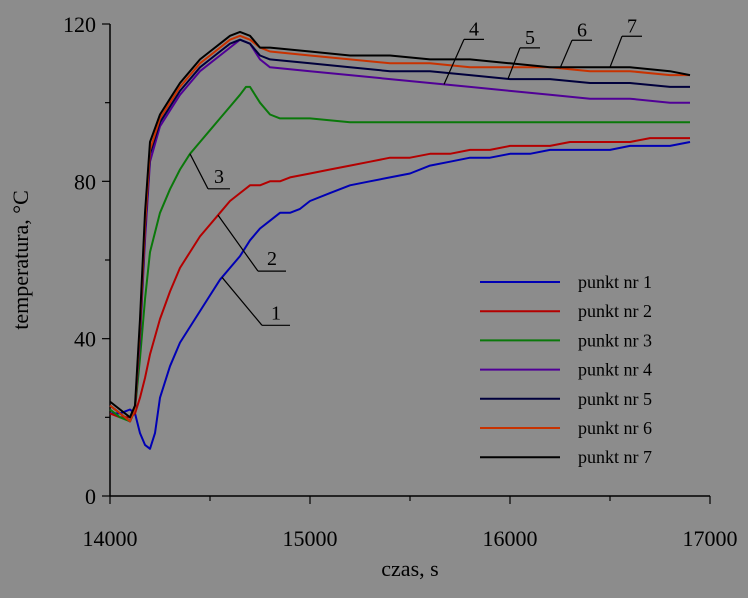  Describe the element at coordinates (20, 260) in the screenshot. I see `y-axis-label: temperatura, °C` at that location.